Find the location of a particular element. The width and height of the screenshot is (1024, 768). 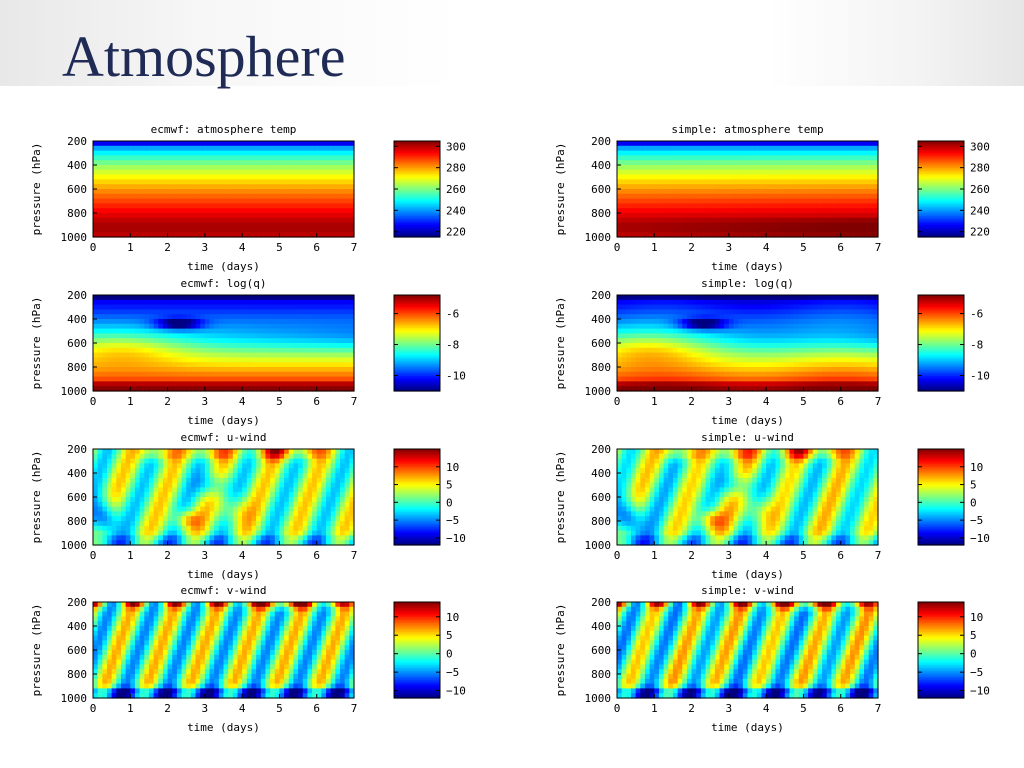

x-tick-label: 7 is located at coordinates (878, 401).